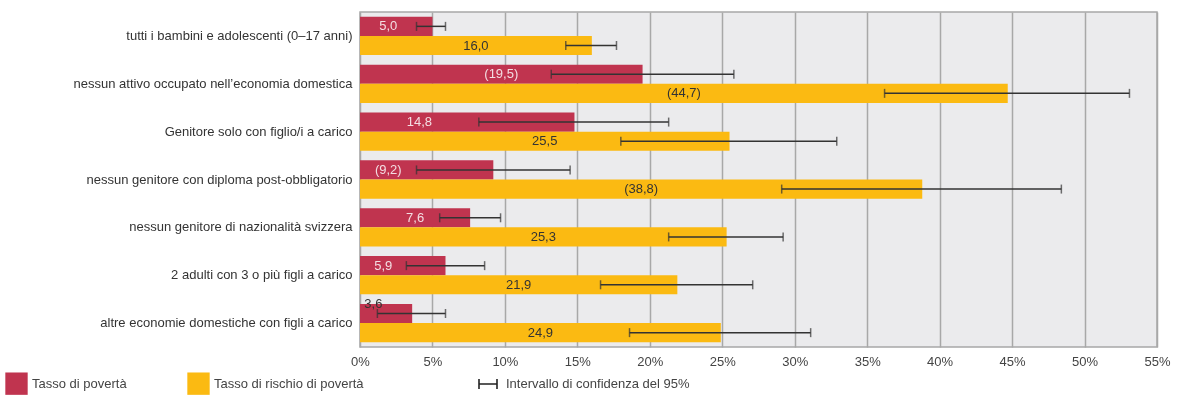 The height and width of the screenshot is (410, 1177). I want to click on data-label: 25,3, so click(543, 236).